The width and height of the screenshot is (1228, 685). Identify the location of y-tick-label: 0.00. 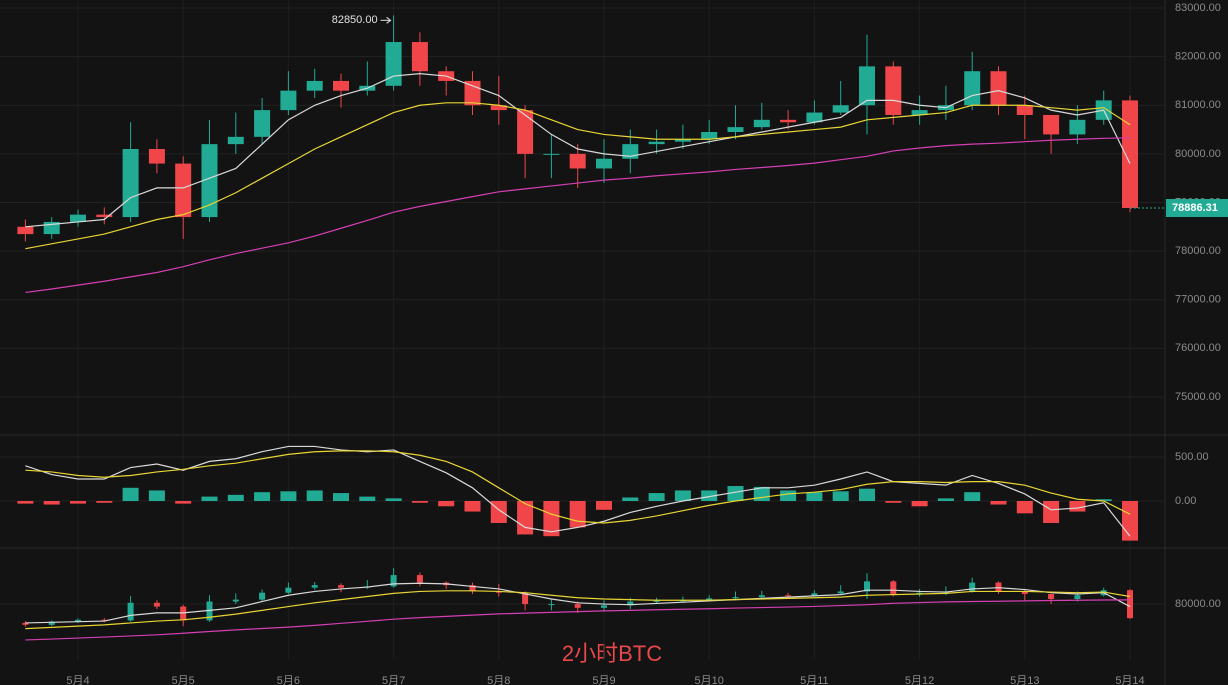
(1185, 501).